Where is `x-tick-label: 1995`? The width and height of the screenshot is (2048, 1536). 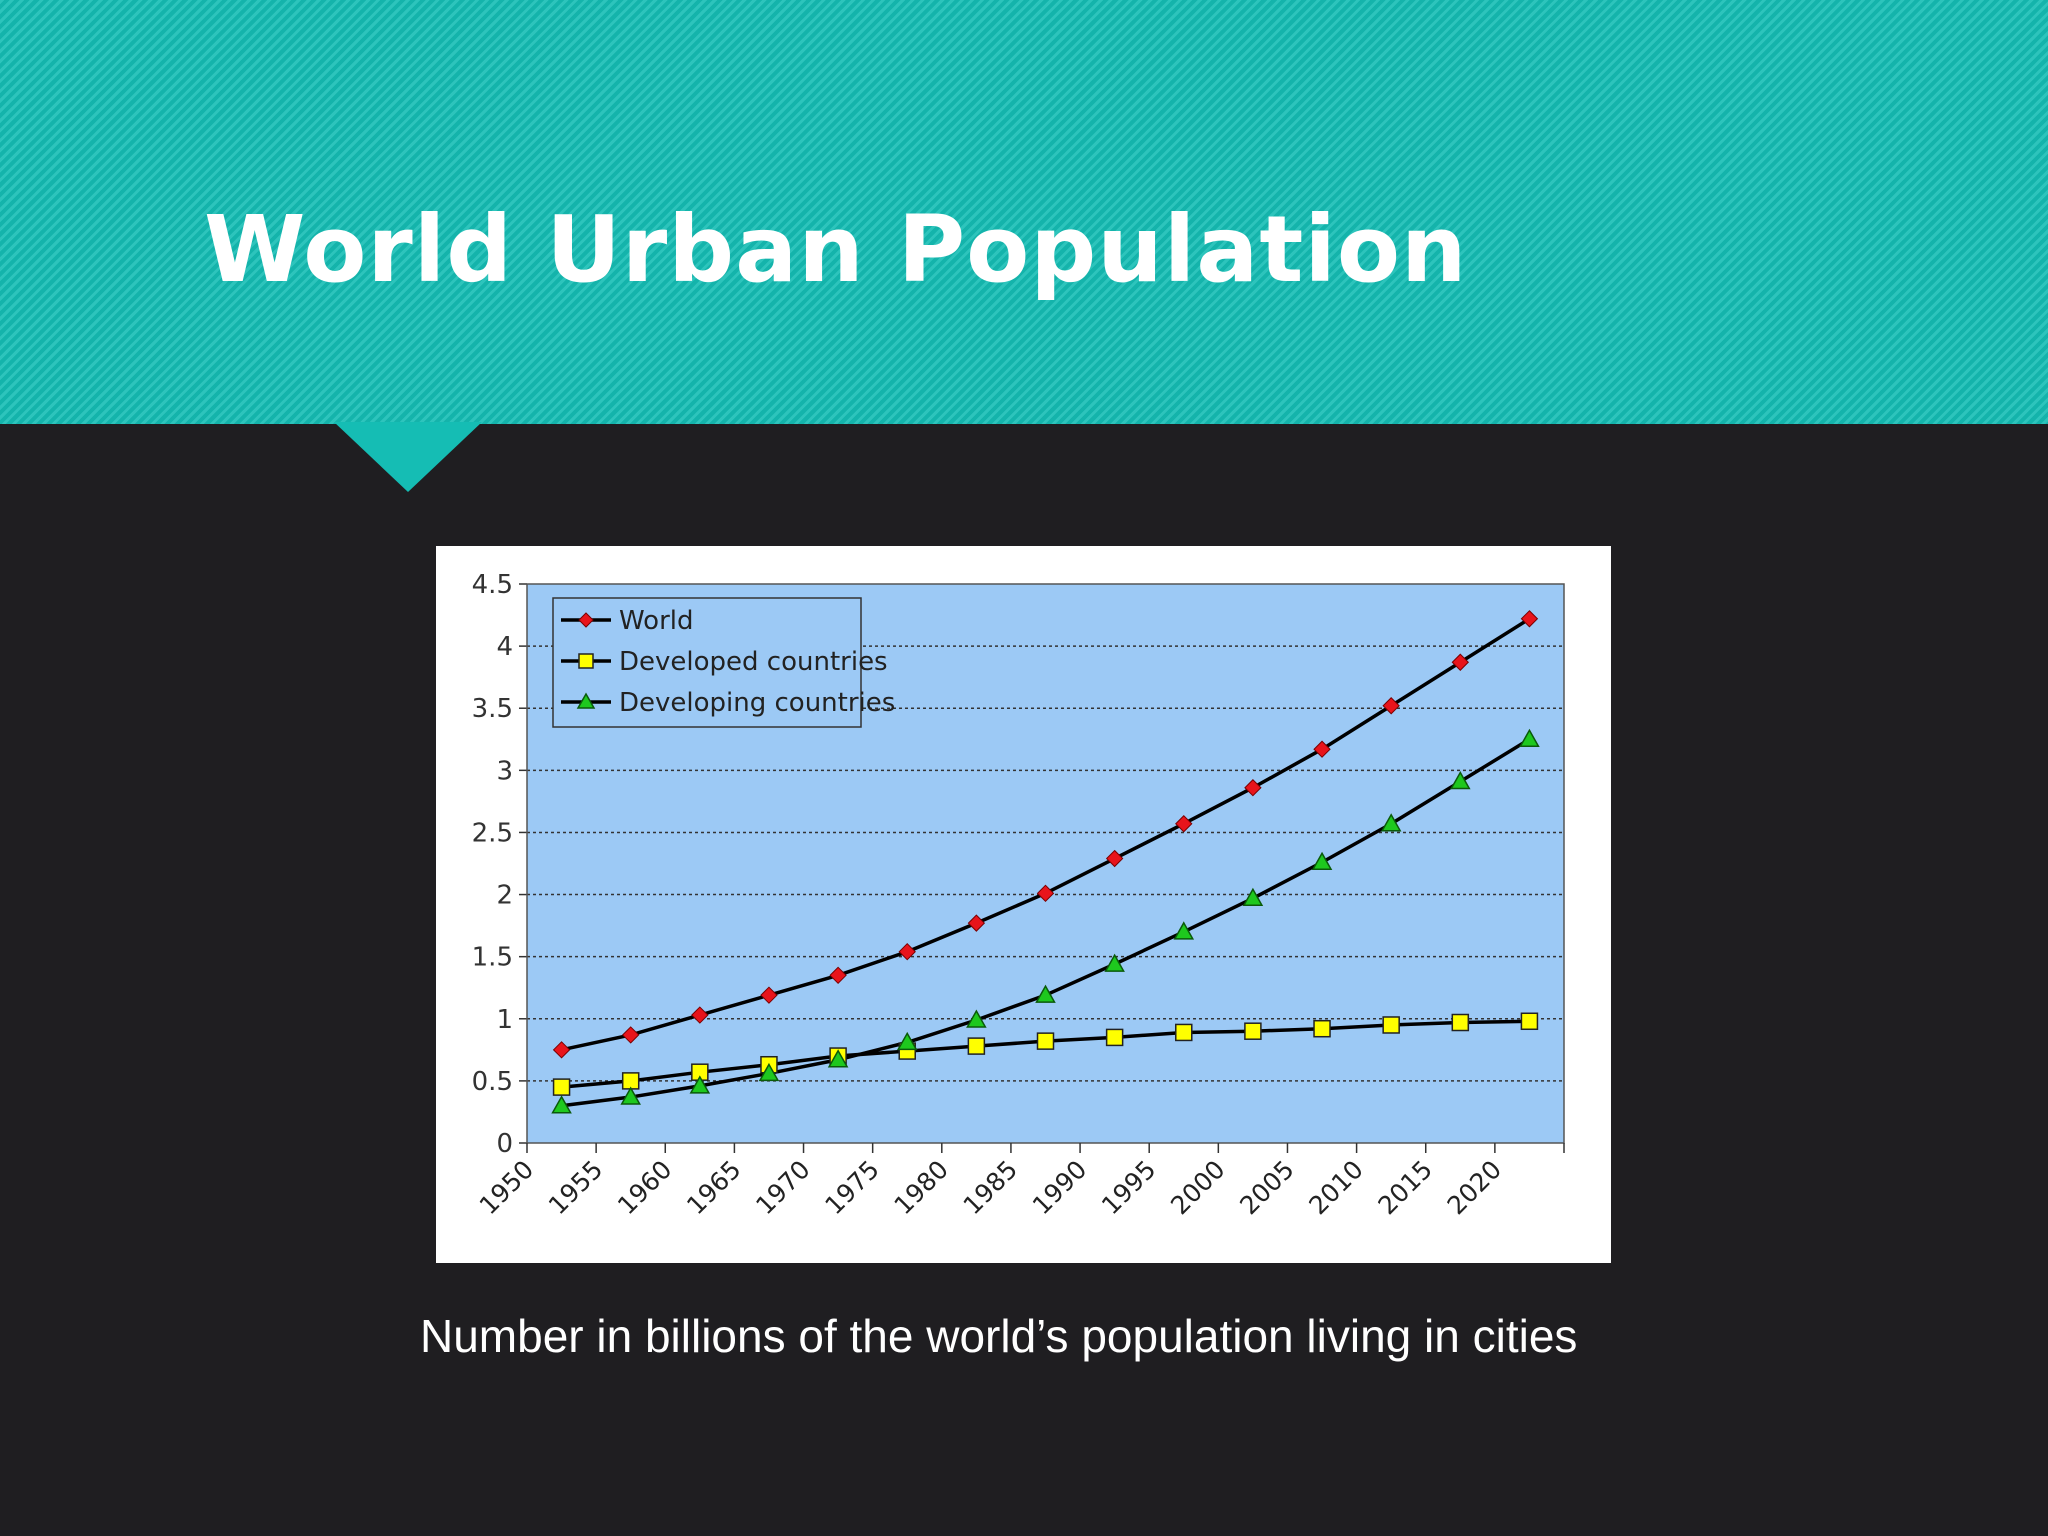 x-tick-label: 1995 is located at coordinates (1128, 1187).